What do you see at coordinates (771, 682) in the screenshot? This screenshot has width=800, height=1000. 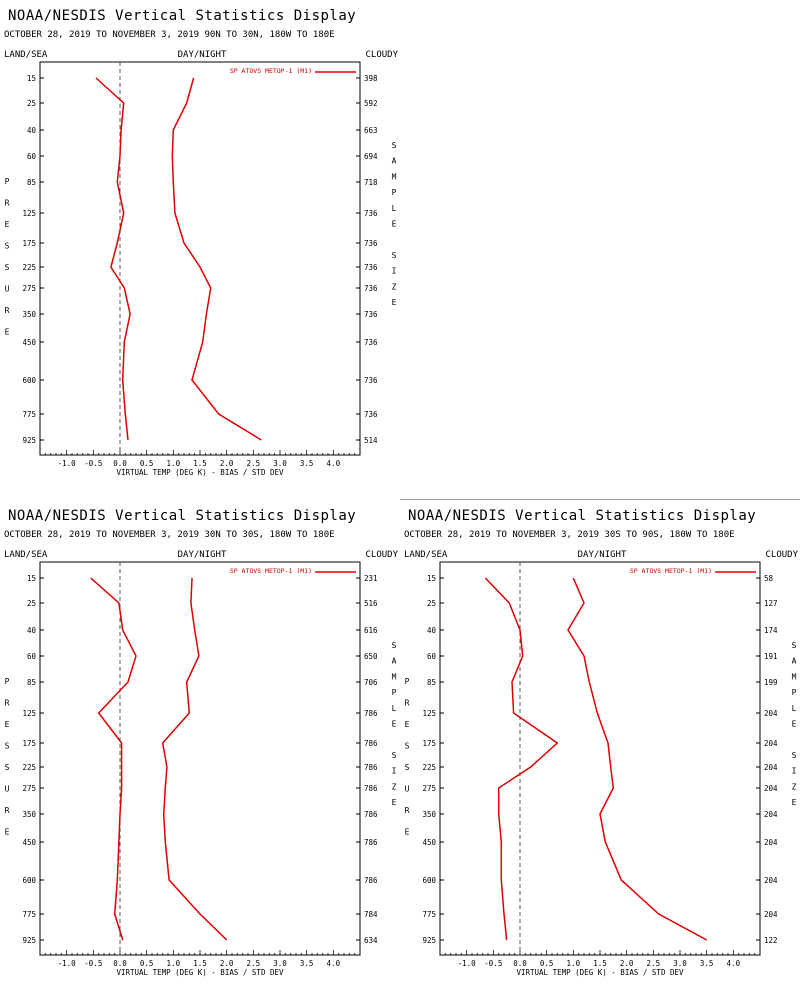 I see `sample-size-label: 199` at bounding box center [771, 682].